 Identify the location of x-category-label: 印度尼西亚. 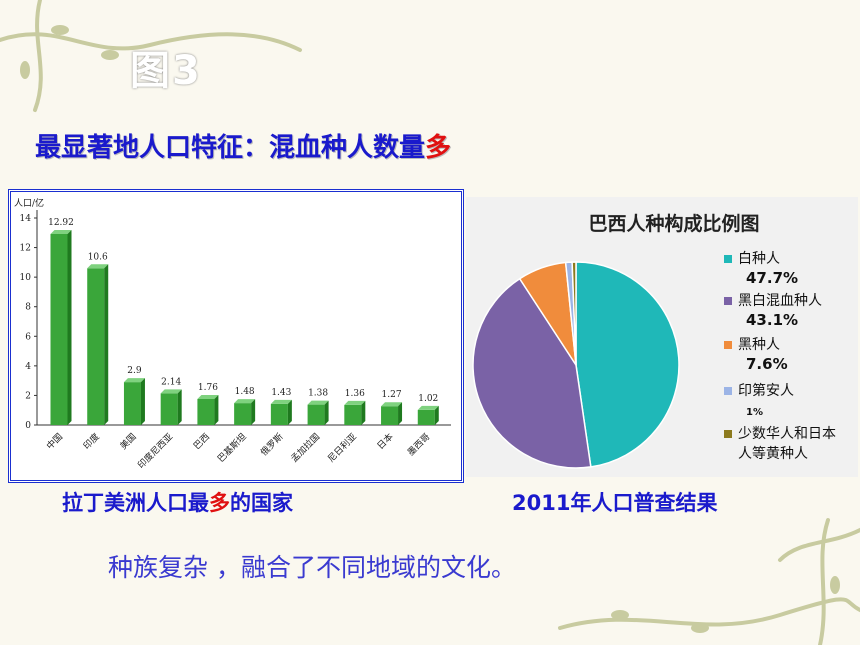
(155, 451).